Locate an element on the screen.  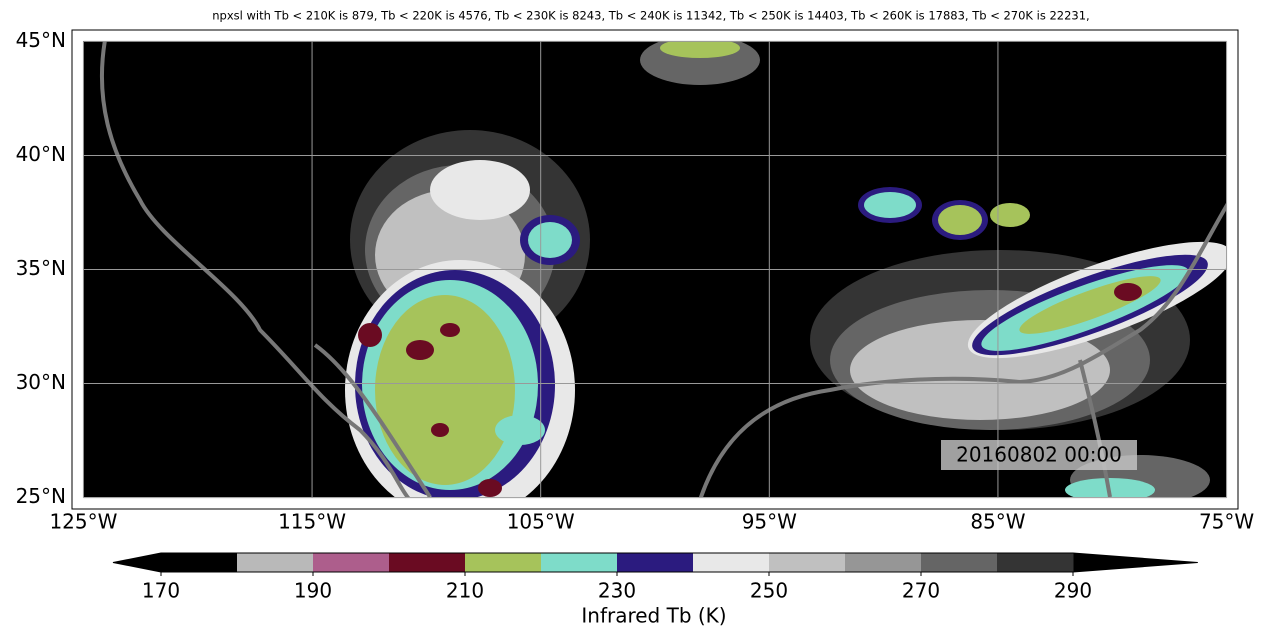
timestamp: 20160802 00:00 is located at coordinates (1039, 455).